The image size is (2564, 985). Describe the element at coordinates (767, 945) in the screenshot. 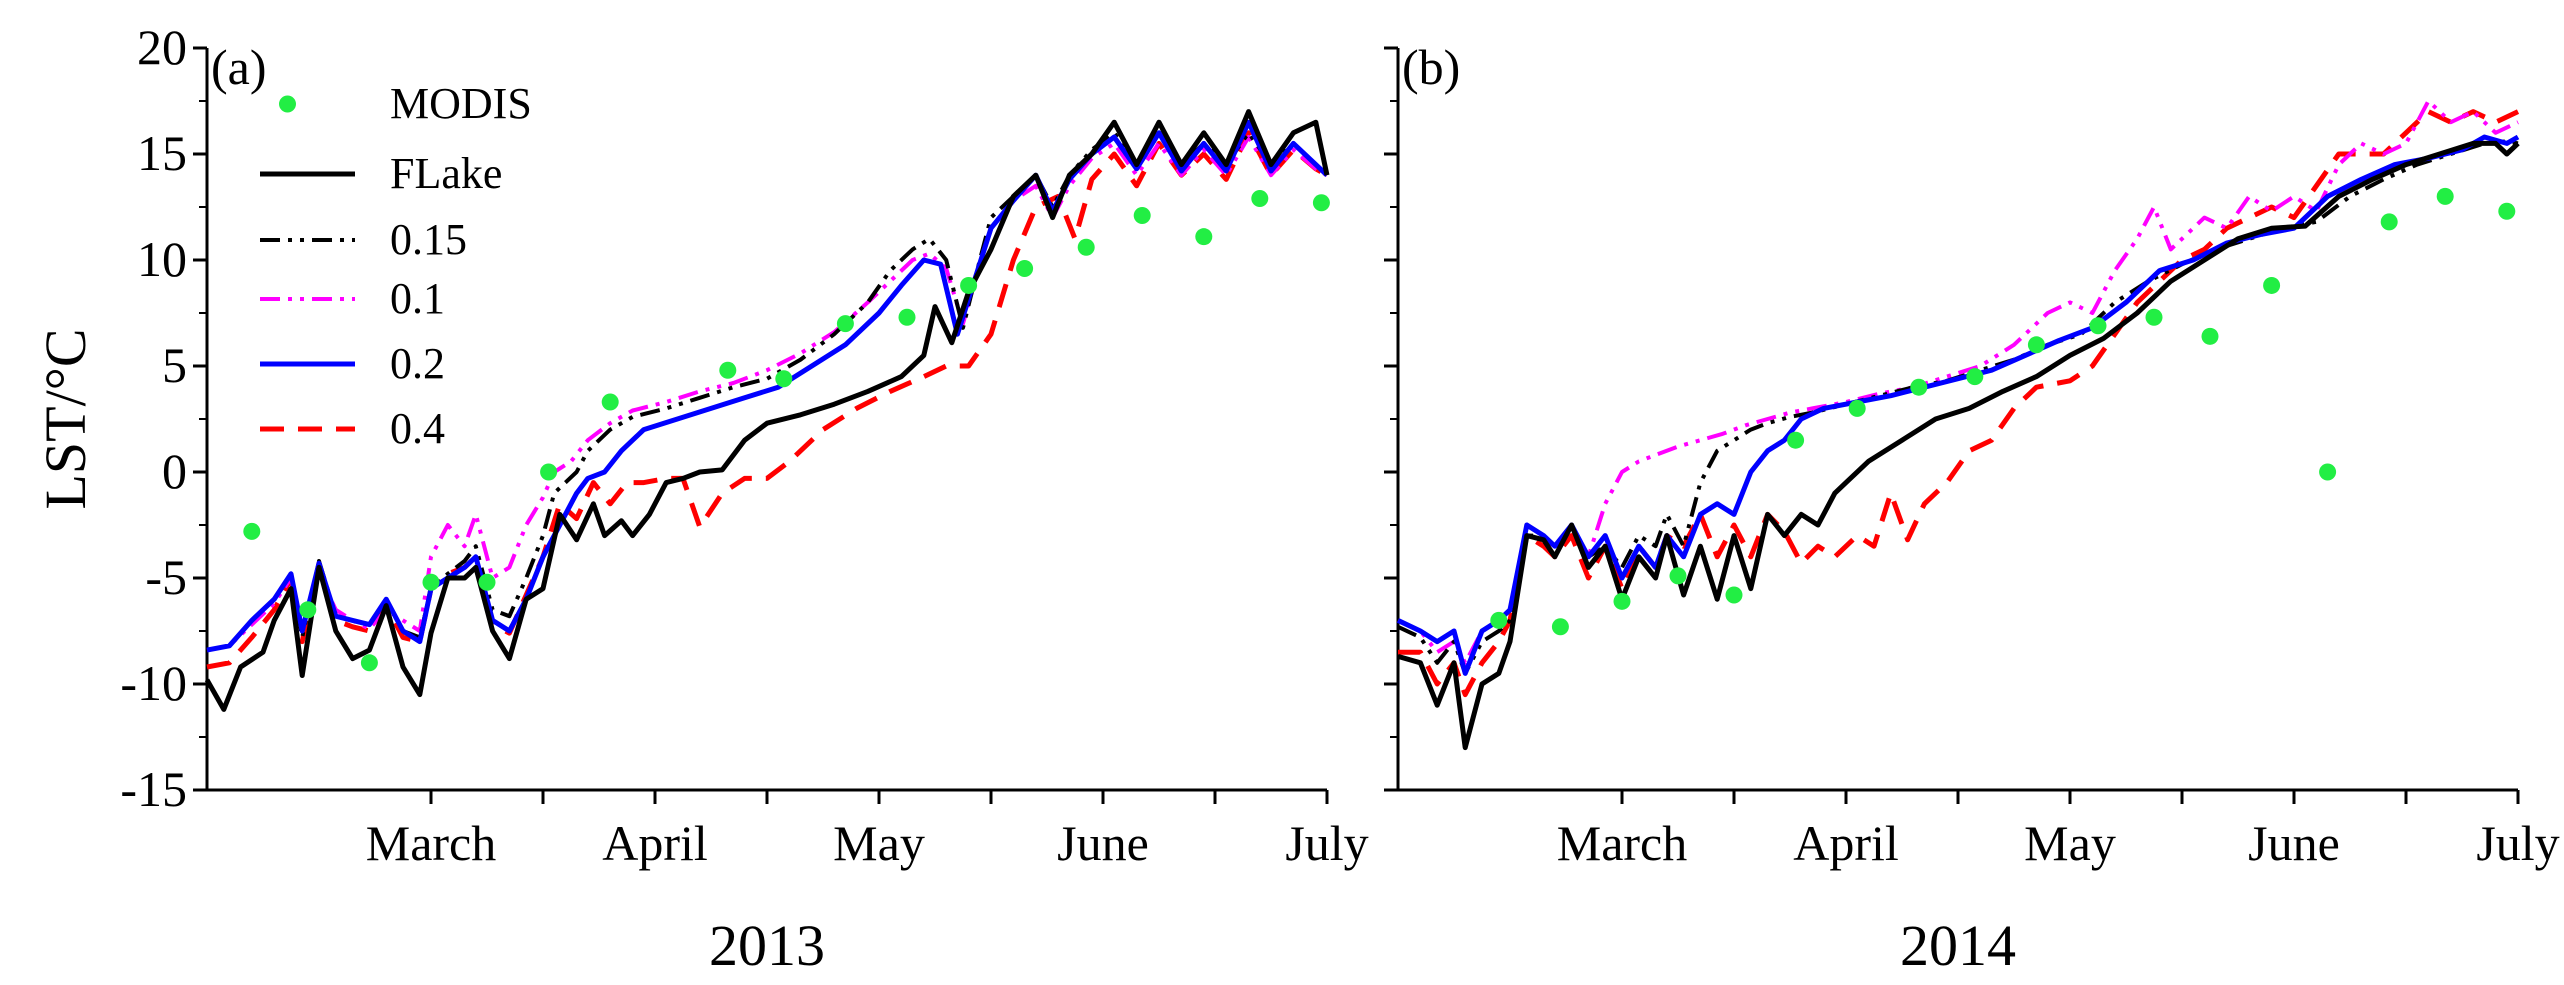

I see `x-axis-year-label: 2013` at that location.